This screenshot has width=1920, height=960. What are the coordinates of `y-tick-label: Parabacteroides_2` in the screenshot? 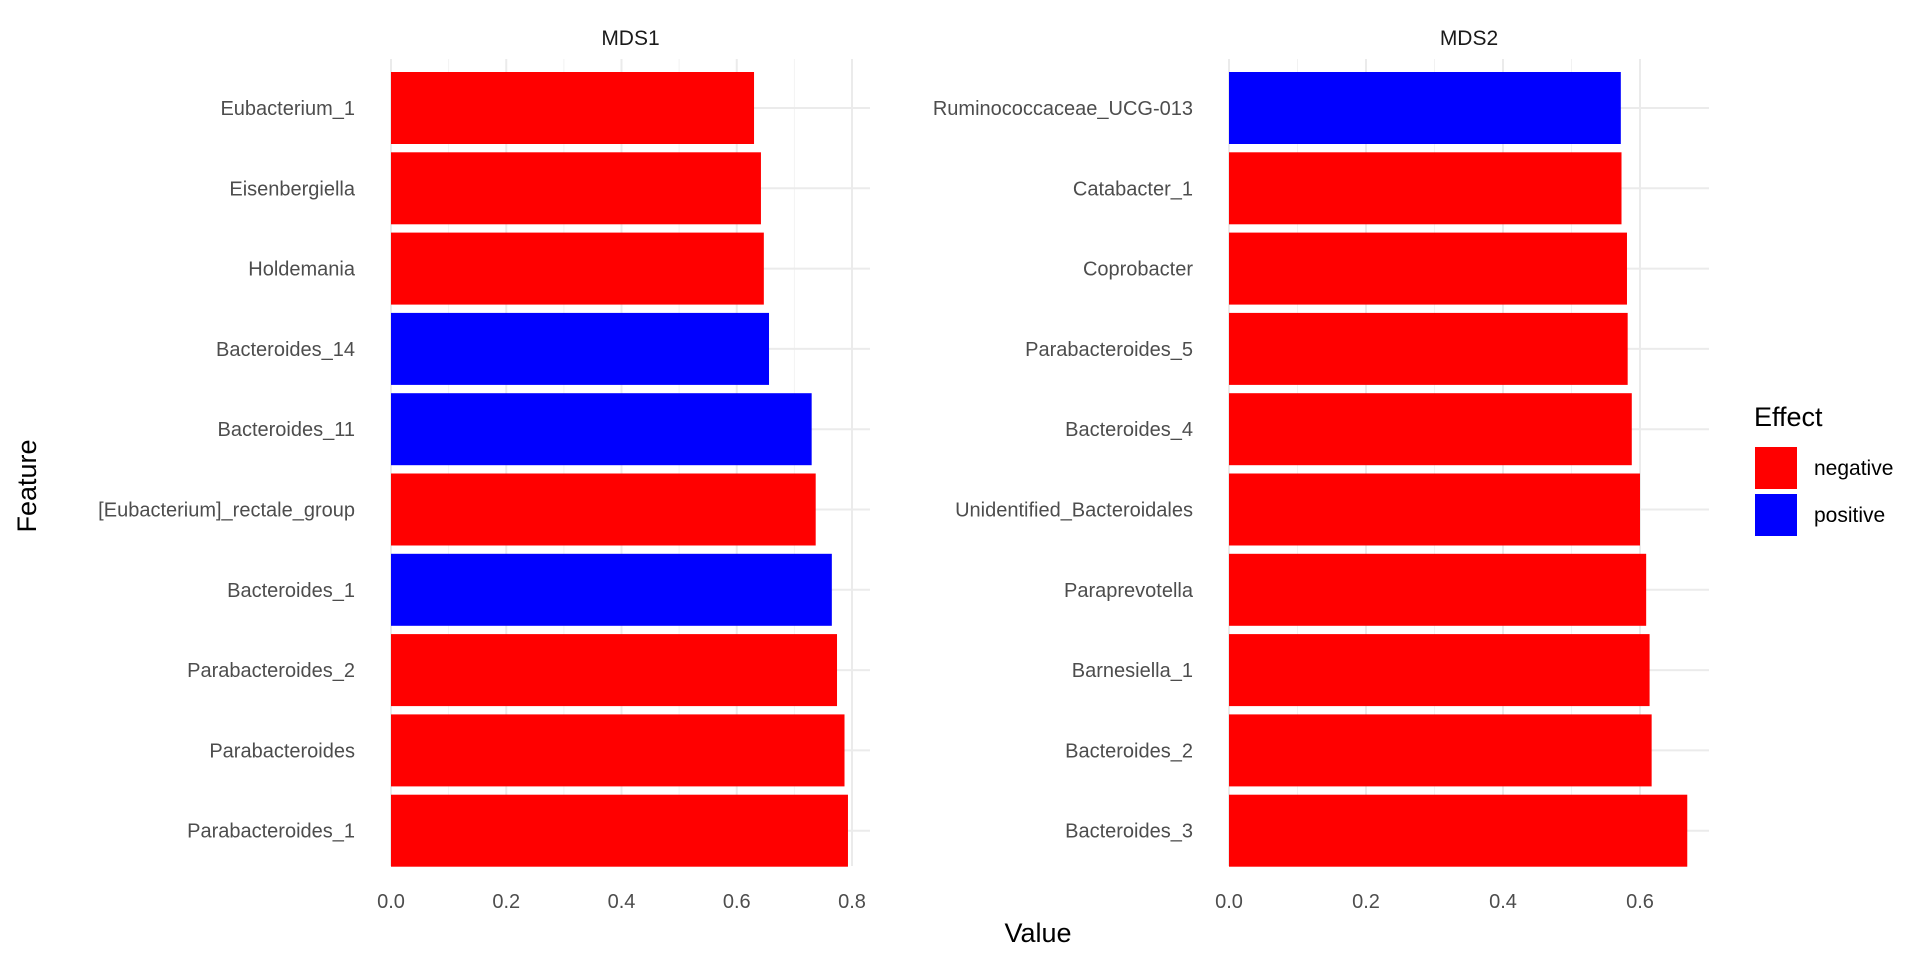 It's located at (271, 671).